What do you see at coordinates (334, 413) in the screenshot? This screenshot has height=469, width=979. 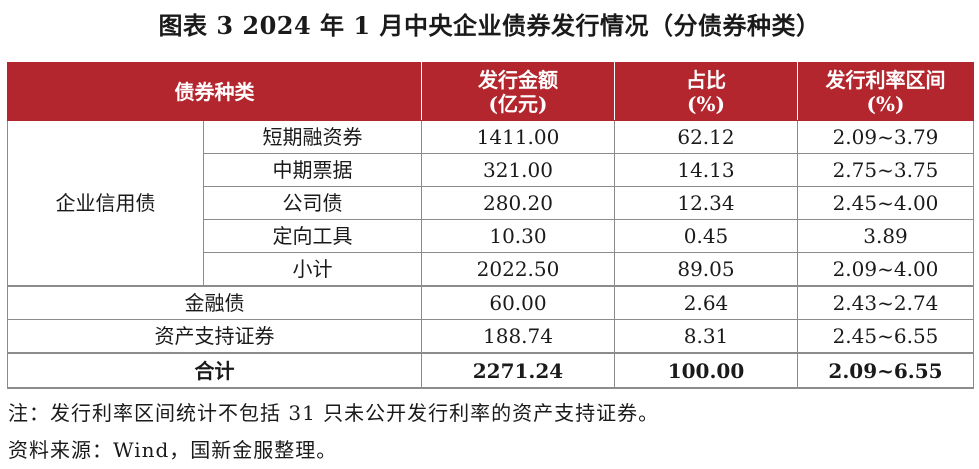 I see `footnote: 注：发行利率区间统计不包括 31 只未公开发行利率的资产支持证券。` at bounding box center [334, 413].